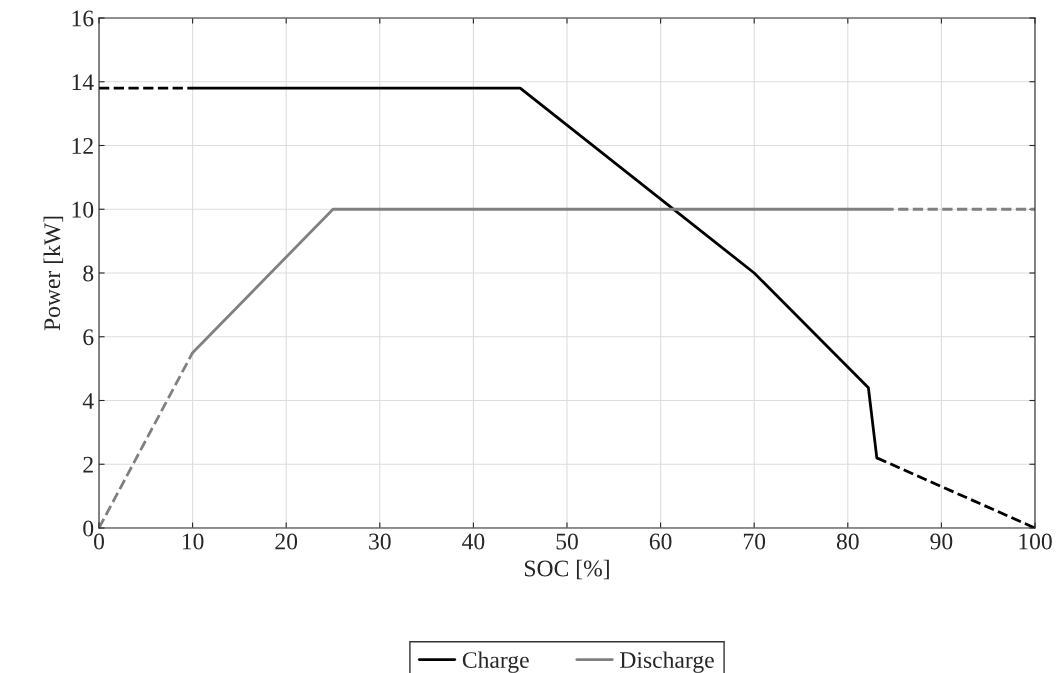 The image size is (1062, 673). Describe the element at coordinates (667, 662) in the screenshot. I see `legend-label: Discharge` at that location.